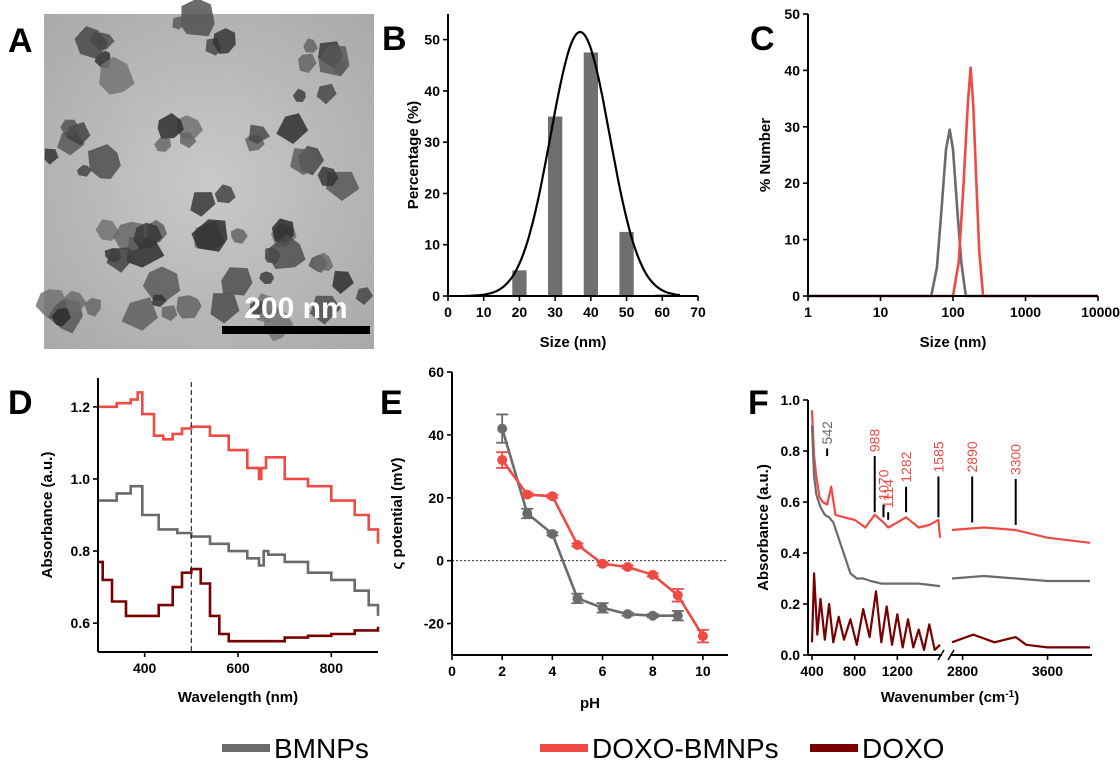 Image resolution: width=1120 pixels, height=766 pixels. Describe the element at coordinates (20, 403) in the screenshot. I see `panel-letter-d: D` at that location.